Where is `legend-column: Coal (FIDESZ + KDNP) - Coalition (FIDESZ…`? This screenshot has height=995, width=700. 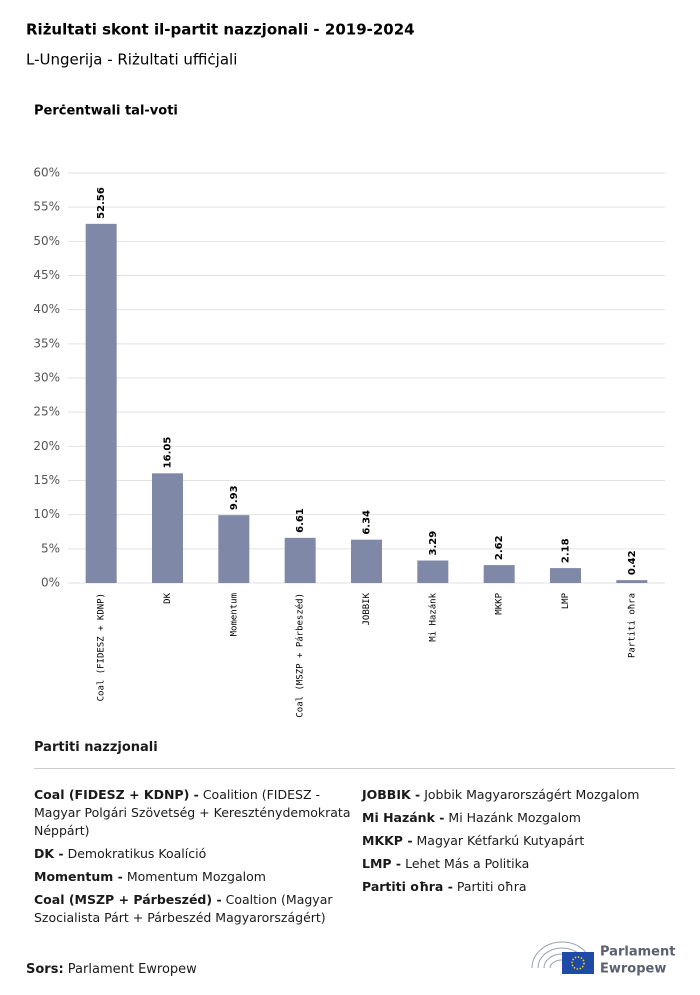 legend-column: Coal (FIDESZ + KDNP) - Coalition (FIDESZ… is located at coordinates (194, 859).